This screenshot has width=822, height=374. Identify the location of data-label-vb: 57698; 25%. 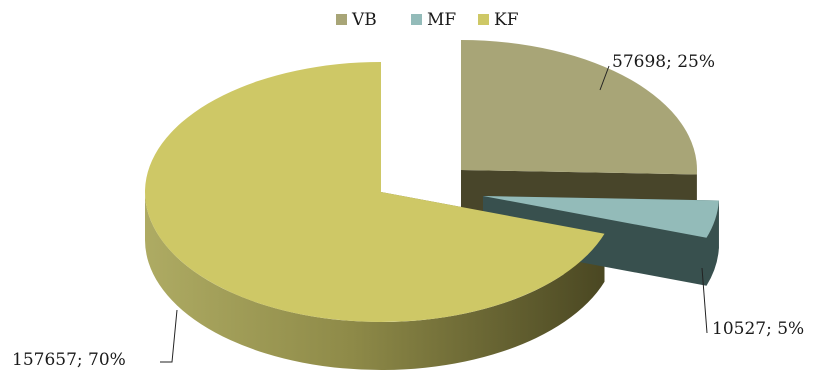
(663, 62).